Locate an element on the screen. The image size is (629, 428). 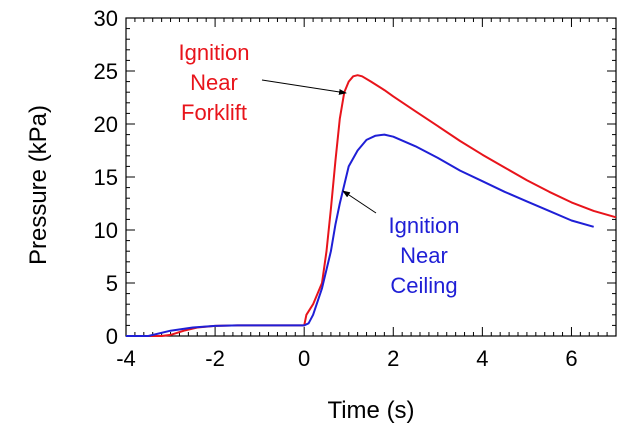
x-tick-label: -2 is located at coordinates (215, 358).